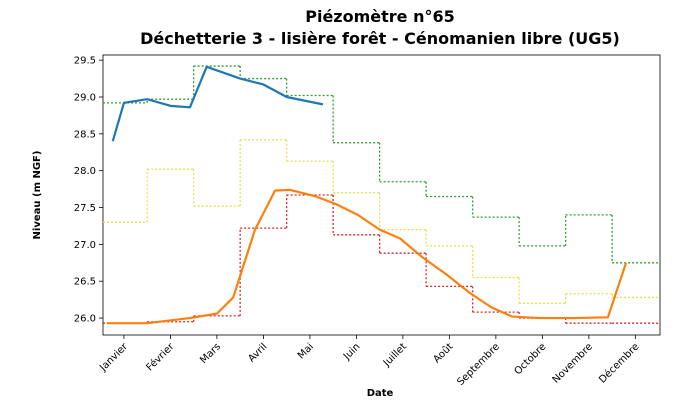  I want to click on x-tick-label: Juin, so click(352, 352).